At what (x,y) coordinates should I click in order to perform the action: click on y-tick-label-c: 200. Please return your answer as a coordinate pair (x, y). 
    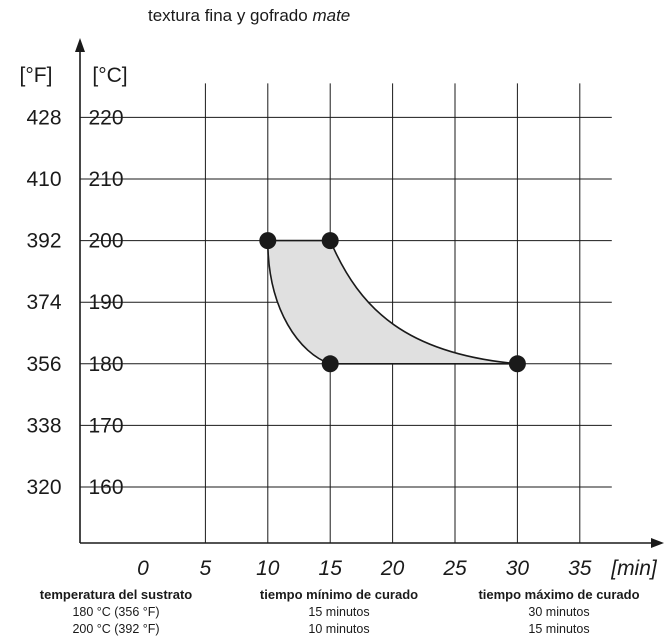
    Looking at the image, I should click on (105, 241).